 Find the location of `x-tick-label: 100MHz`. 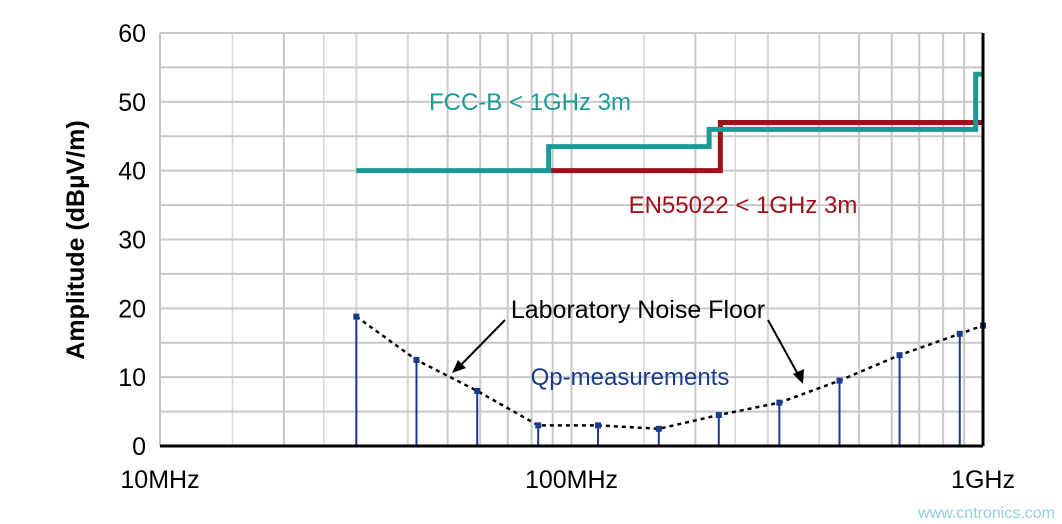

x-tick-label: 100MHz is located at coordinates (571, 480).